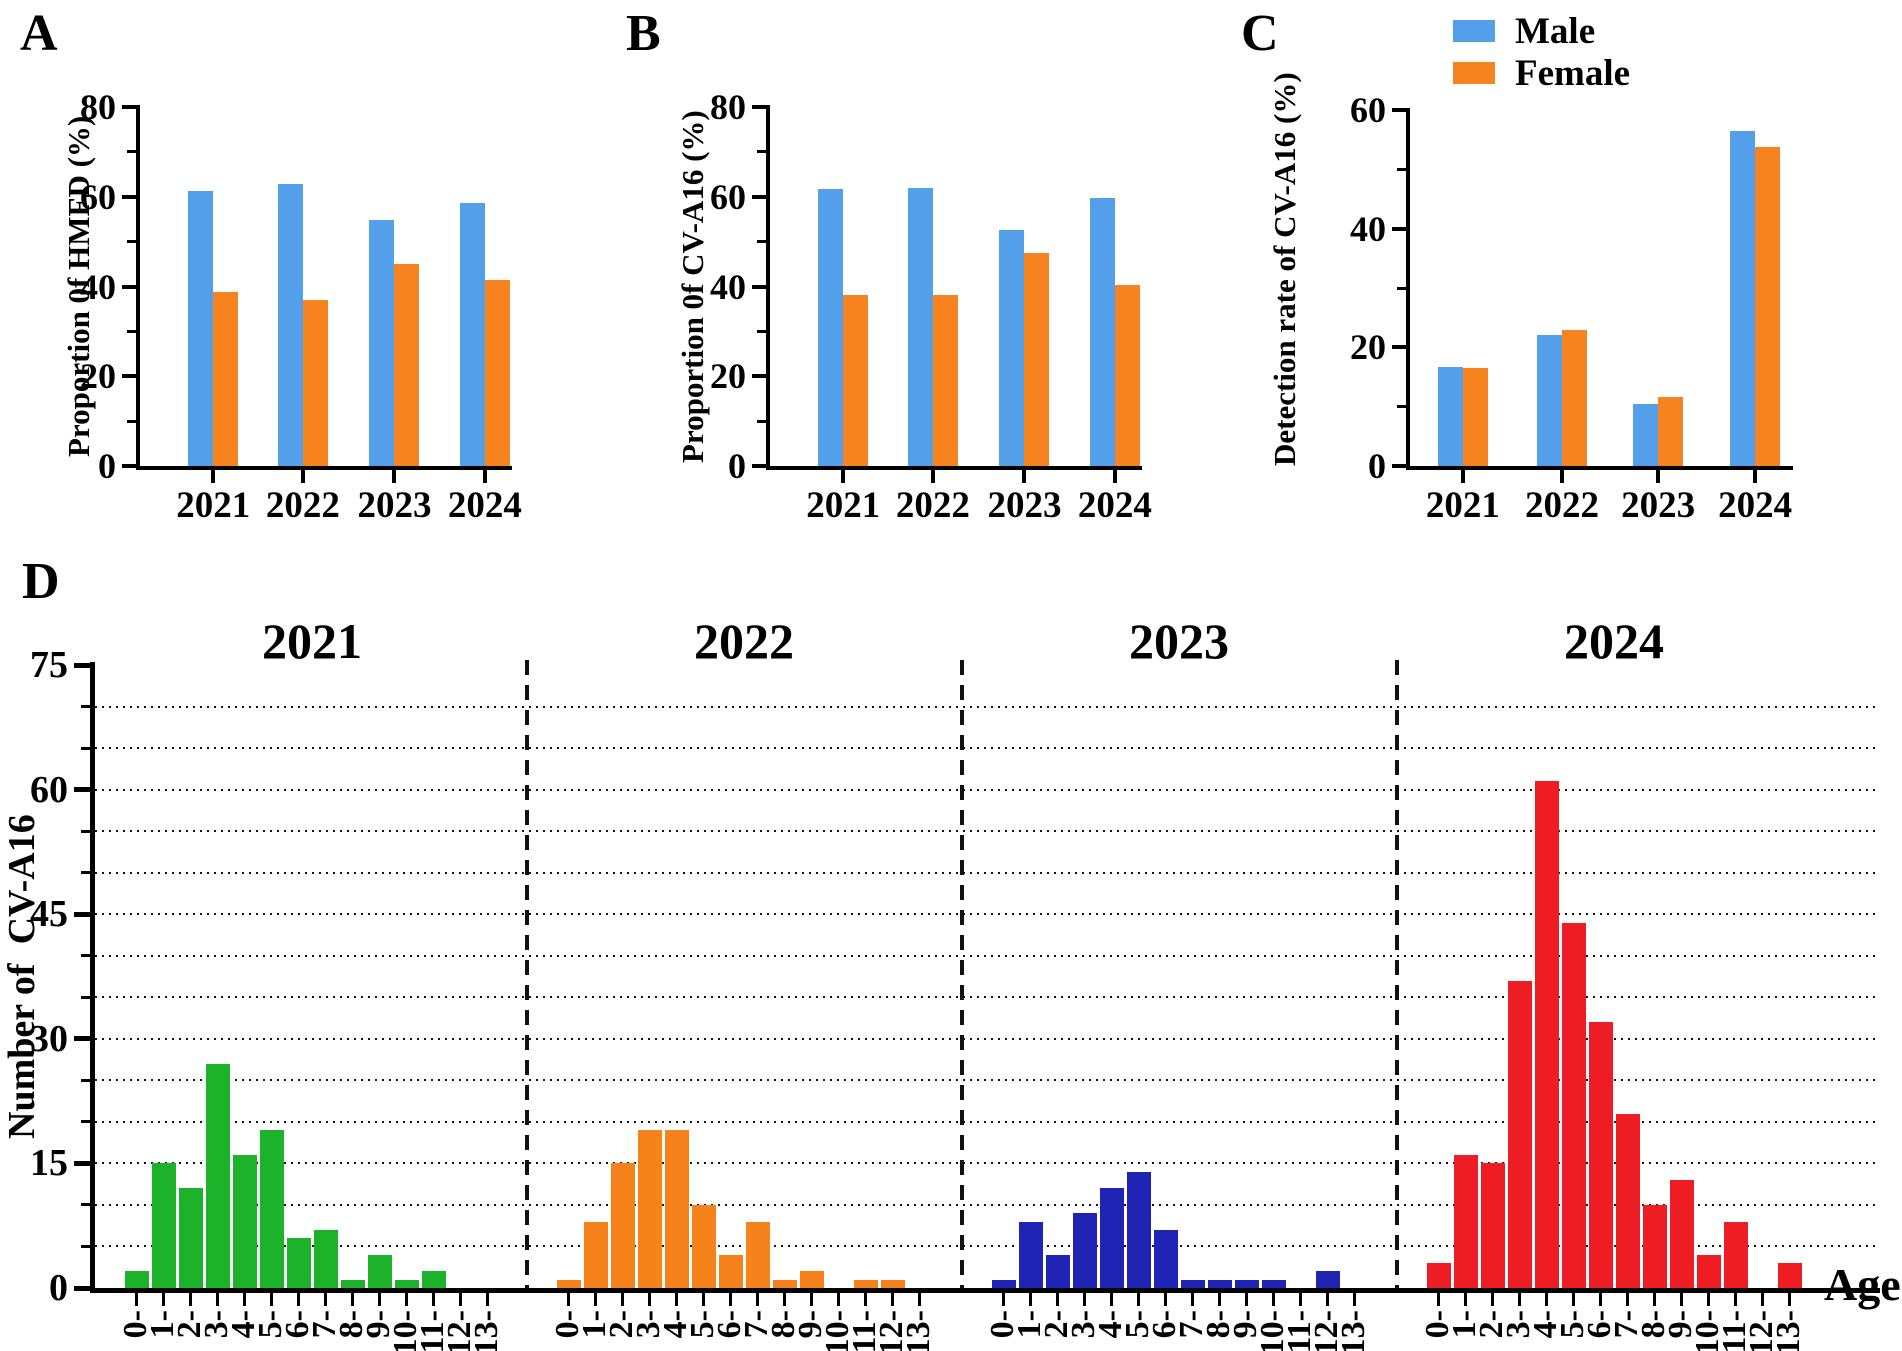 The height and width of the screenshot is (1351, 1902). I want to click on panel-c-y-tick-label-40: 40, so click(1368, 228).